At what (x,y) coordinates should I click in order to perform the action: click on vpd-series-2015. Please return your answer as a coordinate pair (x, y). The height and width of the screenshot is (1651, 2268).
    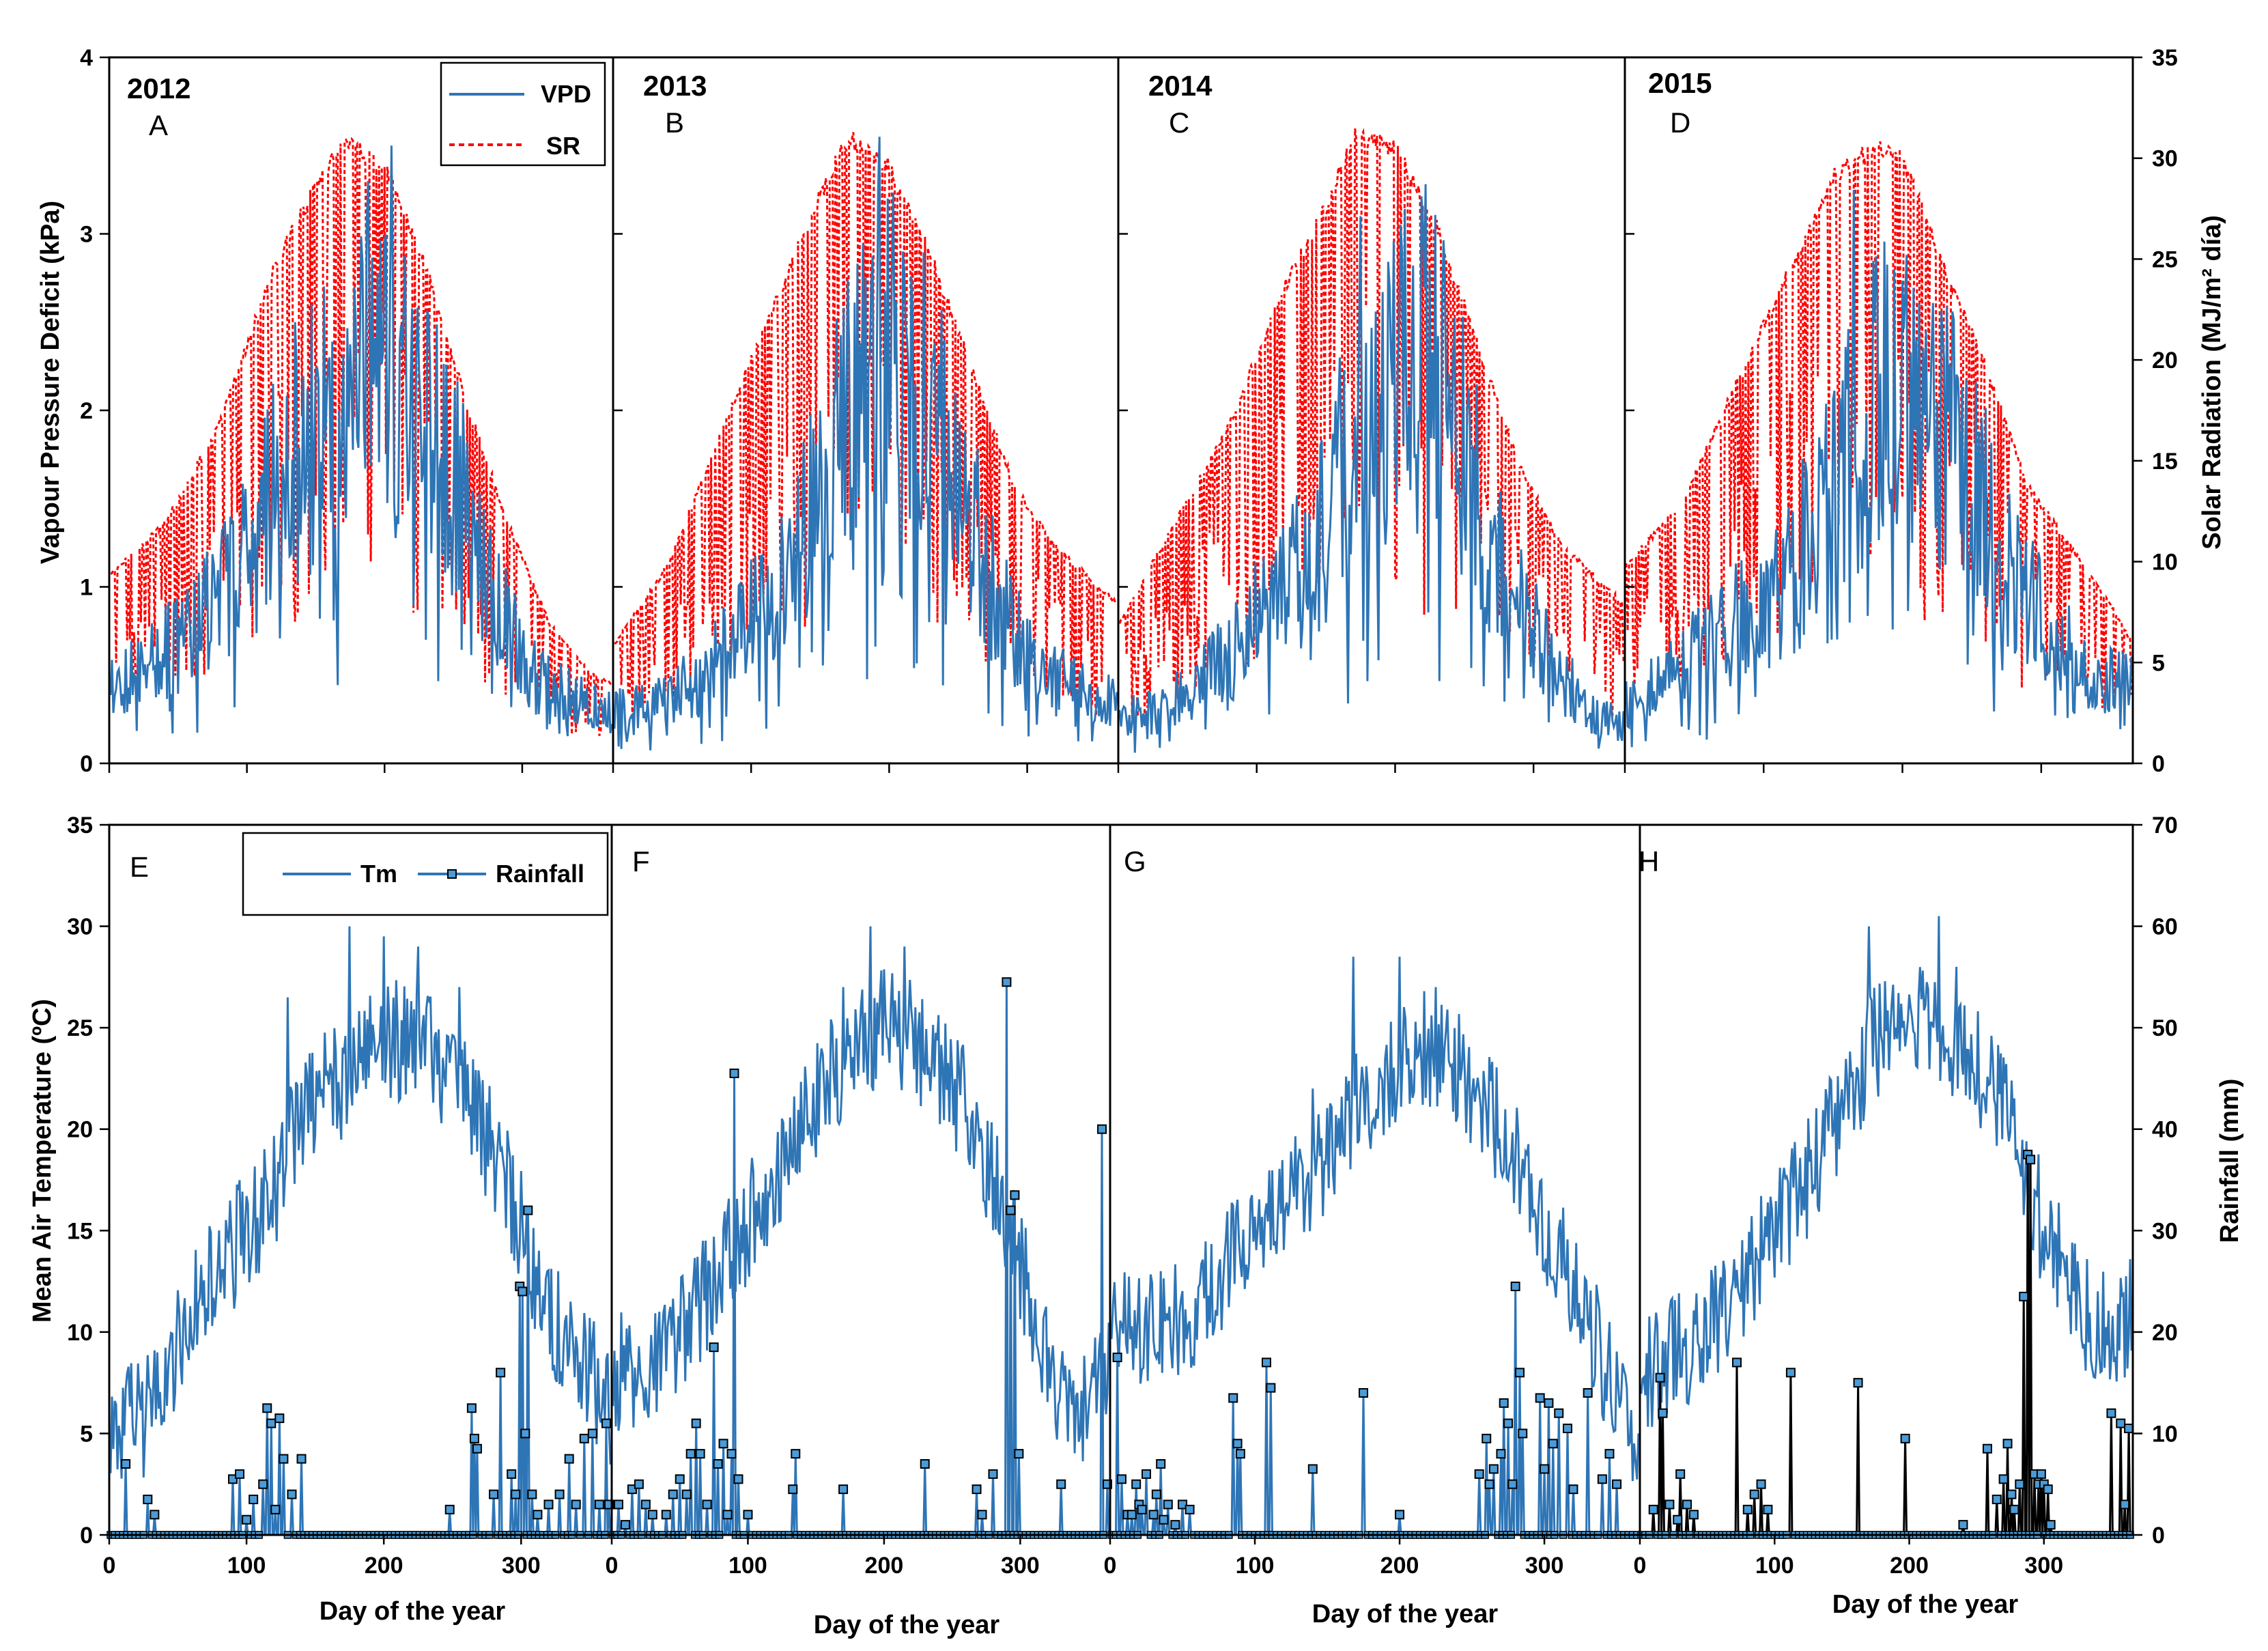
    Looking at the image, I should click on (1879, 468).